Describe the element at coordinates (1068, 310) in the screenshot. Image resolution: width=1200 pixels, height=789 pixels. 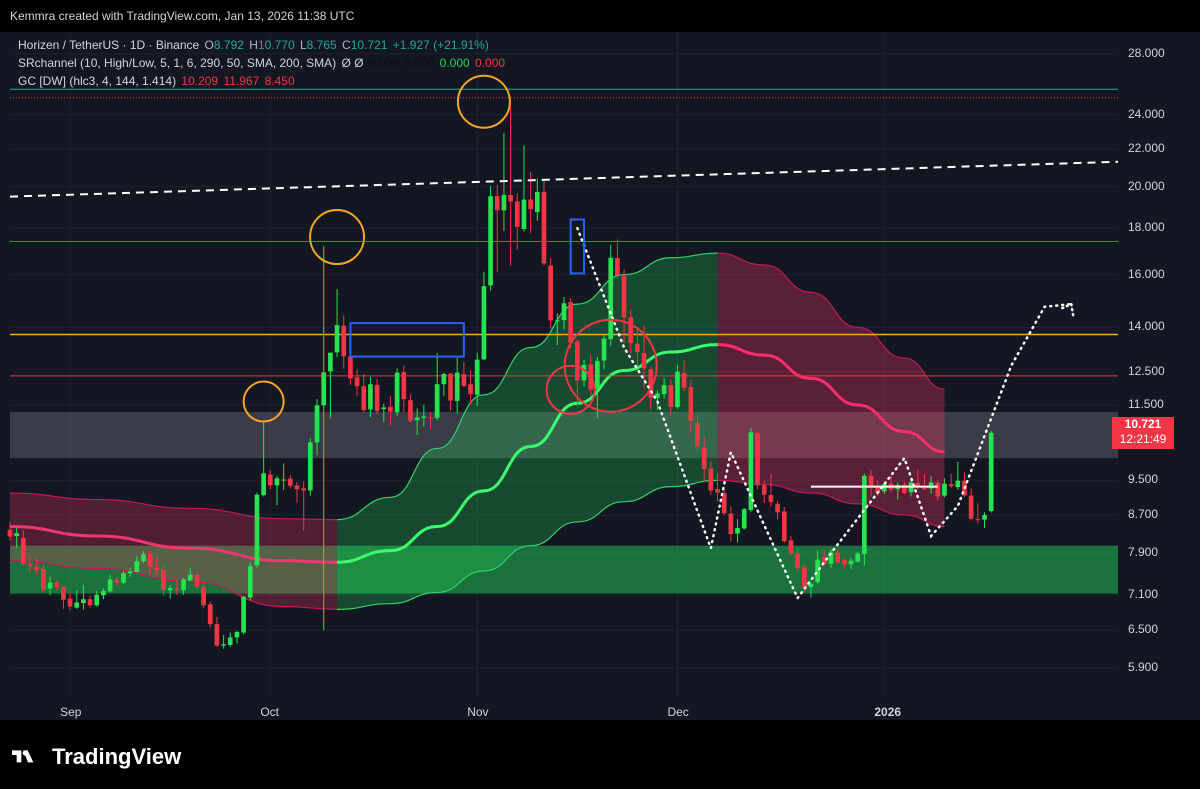
I see `projection-arrowhead` at that location.